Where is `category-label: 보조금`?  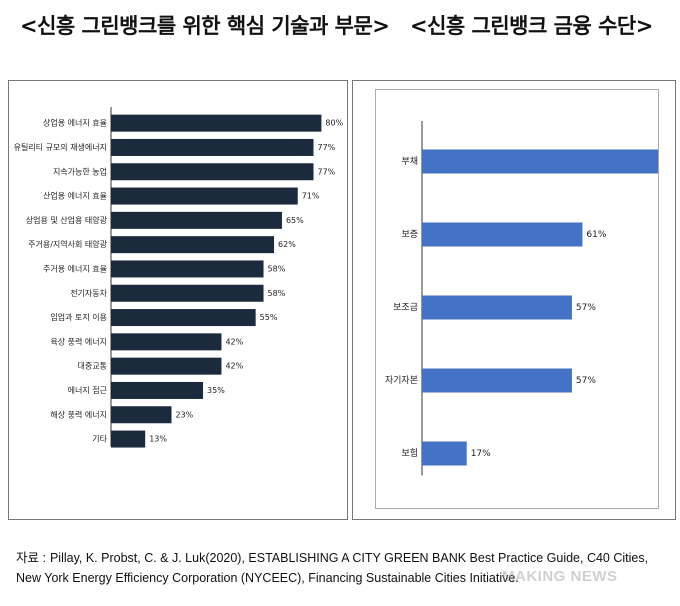
category-label: 보조금 is located at coordinates (405, 307).